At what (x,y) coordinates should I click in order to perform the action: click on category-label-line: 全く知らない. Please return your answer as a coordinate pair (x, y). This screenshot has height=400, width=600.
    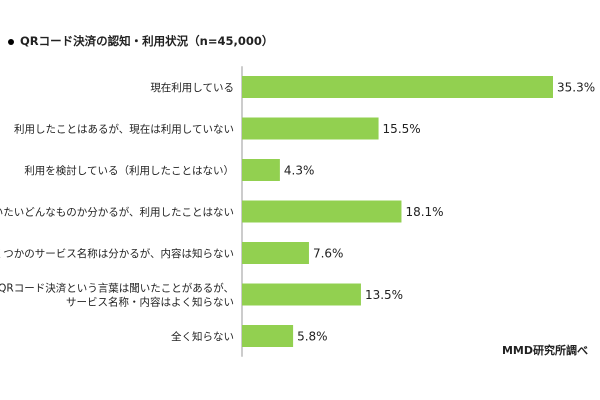
    Looking at the image, I should click on (202, 336).